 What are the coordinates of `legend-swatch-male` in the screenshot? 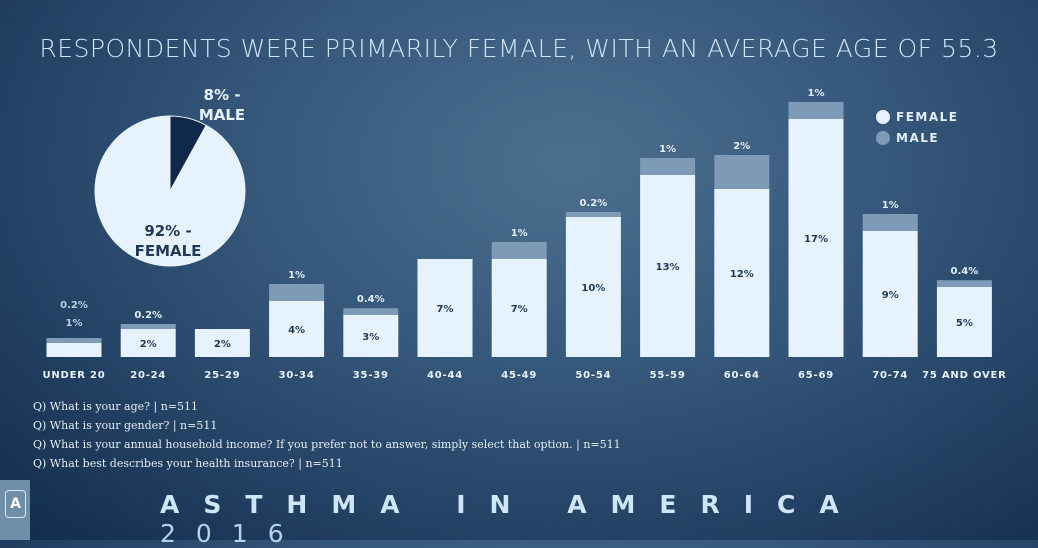 It's located at (883, 137).